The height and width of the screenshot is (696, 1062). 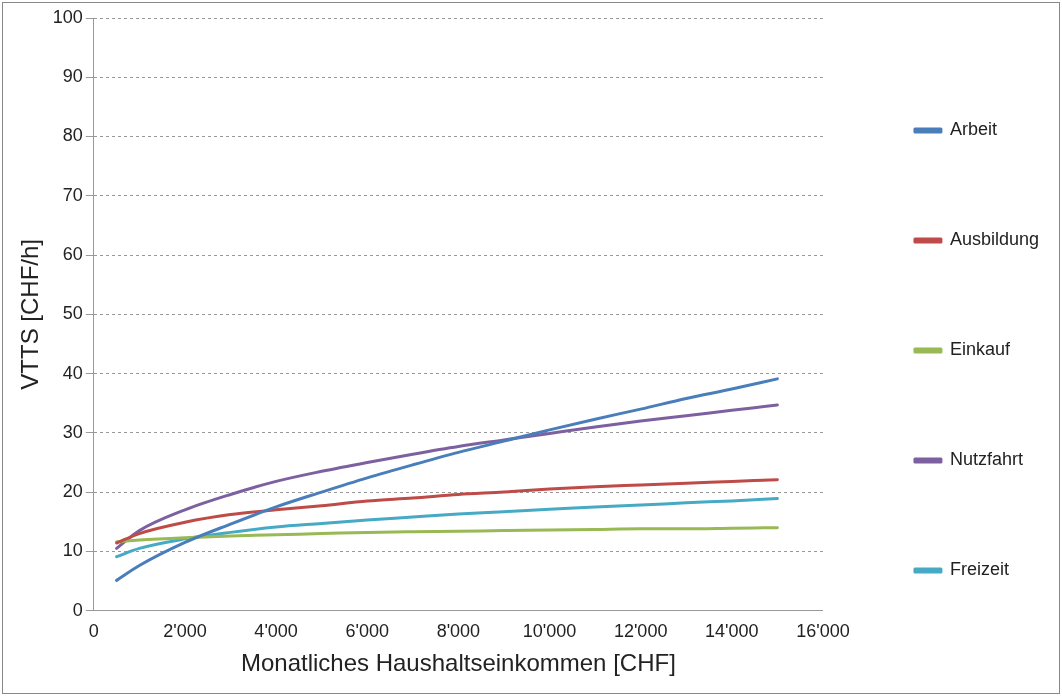 What do you see at coordinates (980, 349) in the screenshot?
I see `legend-label: Einkauf` at bounding box center [980, 349].